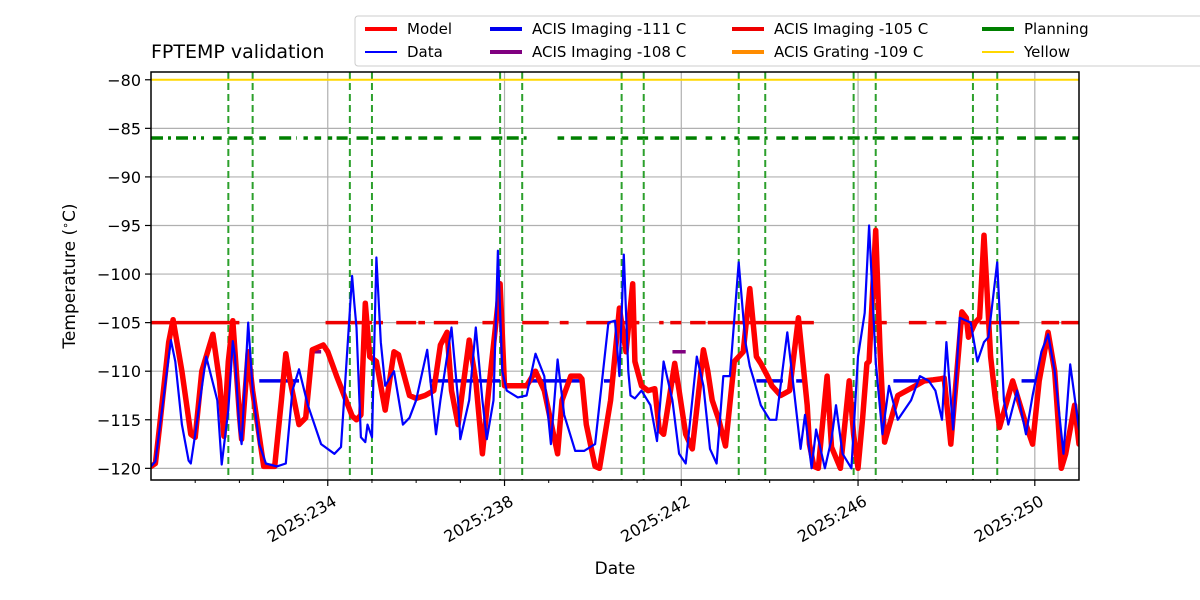  I want to click on legend-label: ACIS Imaging -105 C, so click(851, 29).